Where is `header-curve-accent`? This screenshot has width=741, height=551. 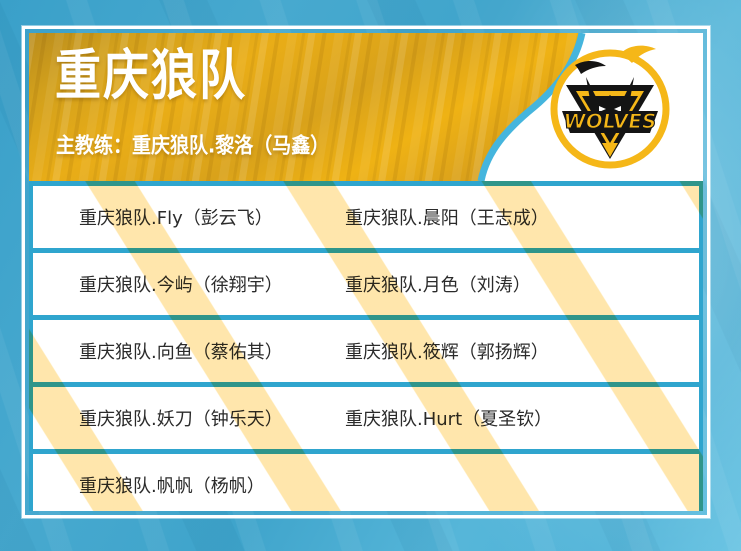 header-curve-accent is located at coordinates (531, 107).